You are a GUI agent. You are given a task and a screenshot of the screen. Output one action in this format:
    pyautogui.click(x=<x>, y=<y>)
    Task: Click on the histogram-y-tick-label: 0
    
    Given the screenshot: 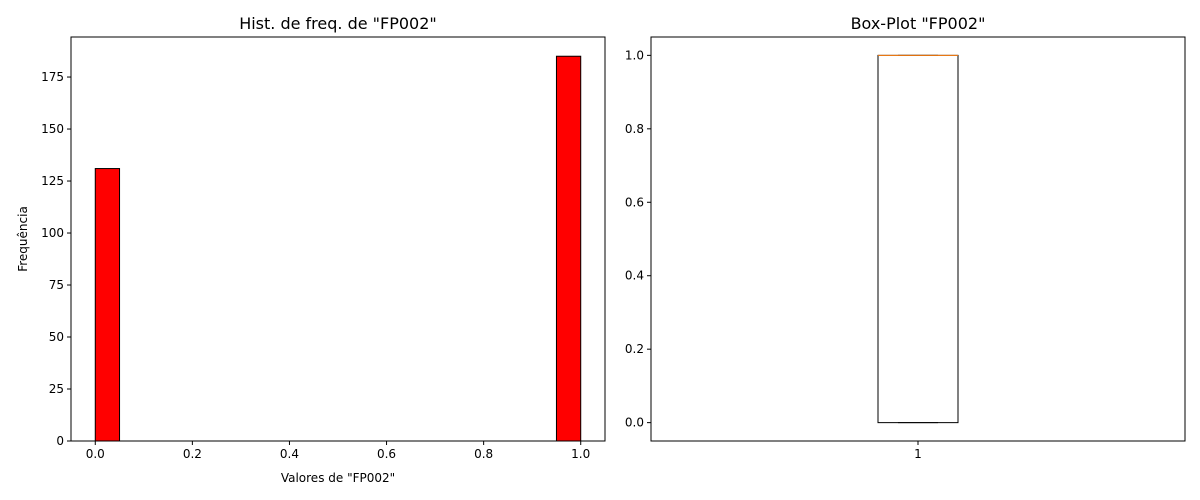 What is the action you would take?
    pyautogui.click(x=60, y=441)
    